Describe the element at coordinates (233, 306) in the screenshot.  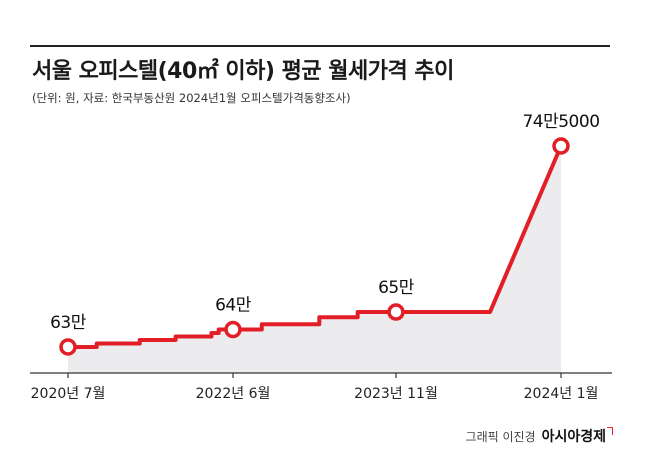
I see `data-label: 64만` at that location.